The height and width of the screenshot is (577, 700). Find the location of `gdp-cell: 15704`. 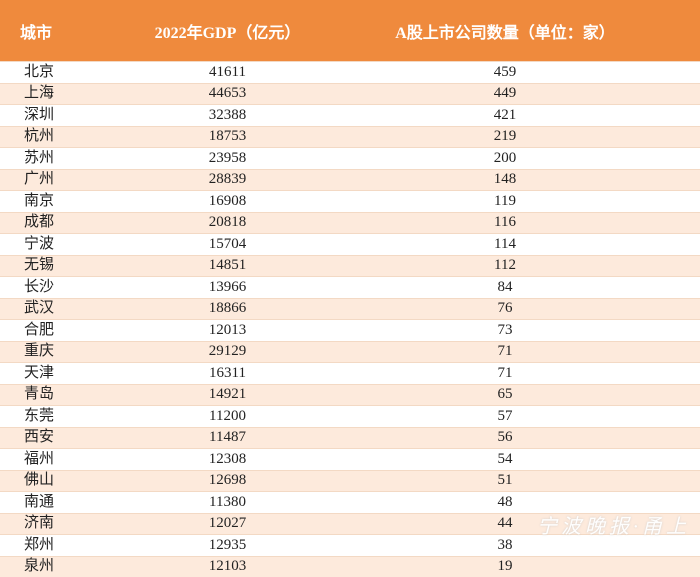

gdp-cell: 15704 is located at coordinates (227, 245).